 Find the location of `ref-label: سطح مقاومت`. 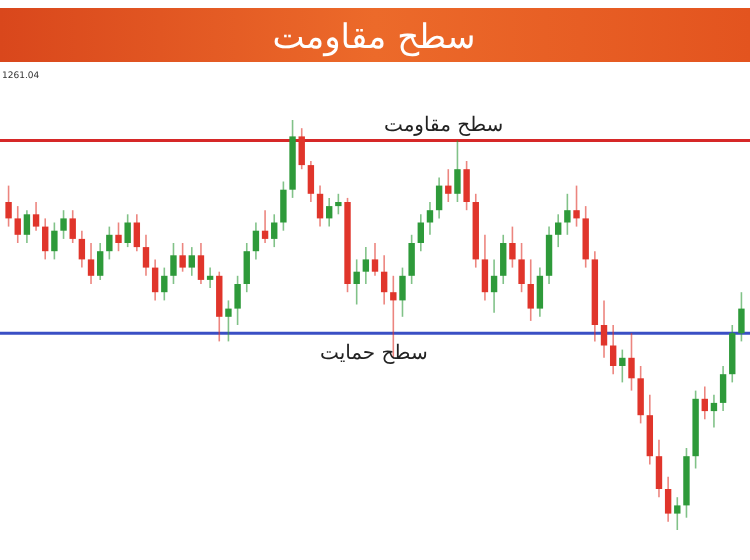

ref-label: سطح مقاومت is located at coordinates (444, 125).